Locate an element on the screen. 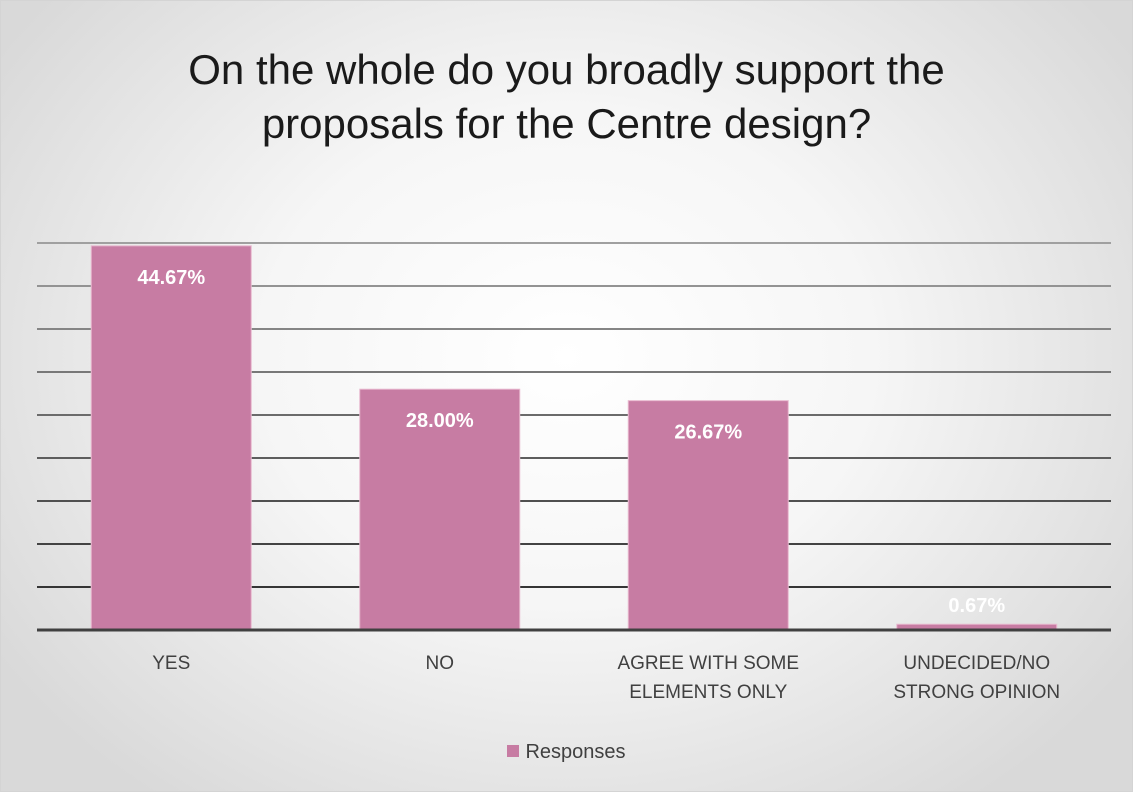 The height and width of the screenshot is (792, 1133). x-tick-label: NO is located at coordinates (440, 663).